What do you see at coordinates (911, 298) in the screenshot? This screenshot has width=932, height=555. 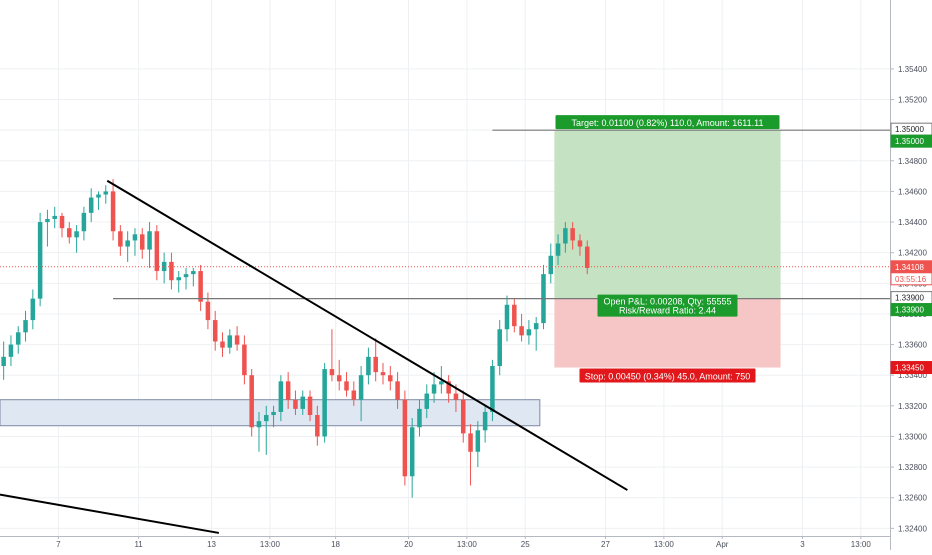 I see `axis-tag-entry-line: 1.33900` at bounding box center [911, 298].